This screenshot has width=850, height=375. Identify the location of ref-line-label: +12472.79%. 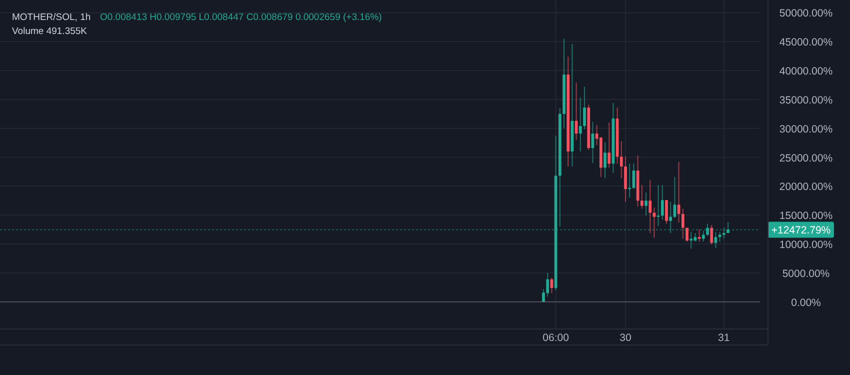
(801, 230).